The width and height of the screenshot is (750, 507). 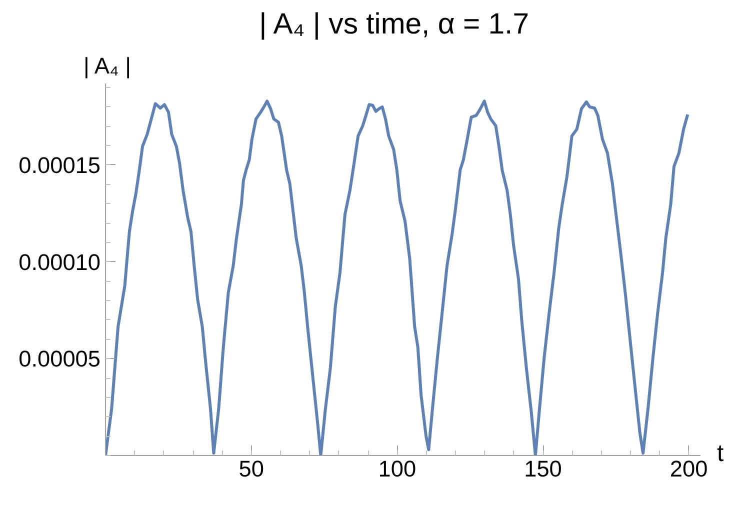 What do you see at coordinates (107, 65) in the screenshot?
I see `y-axis-title: | A₄ |` at bounding box center [107, 65].